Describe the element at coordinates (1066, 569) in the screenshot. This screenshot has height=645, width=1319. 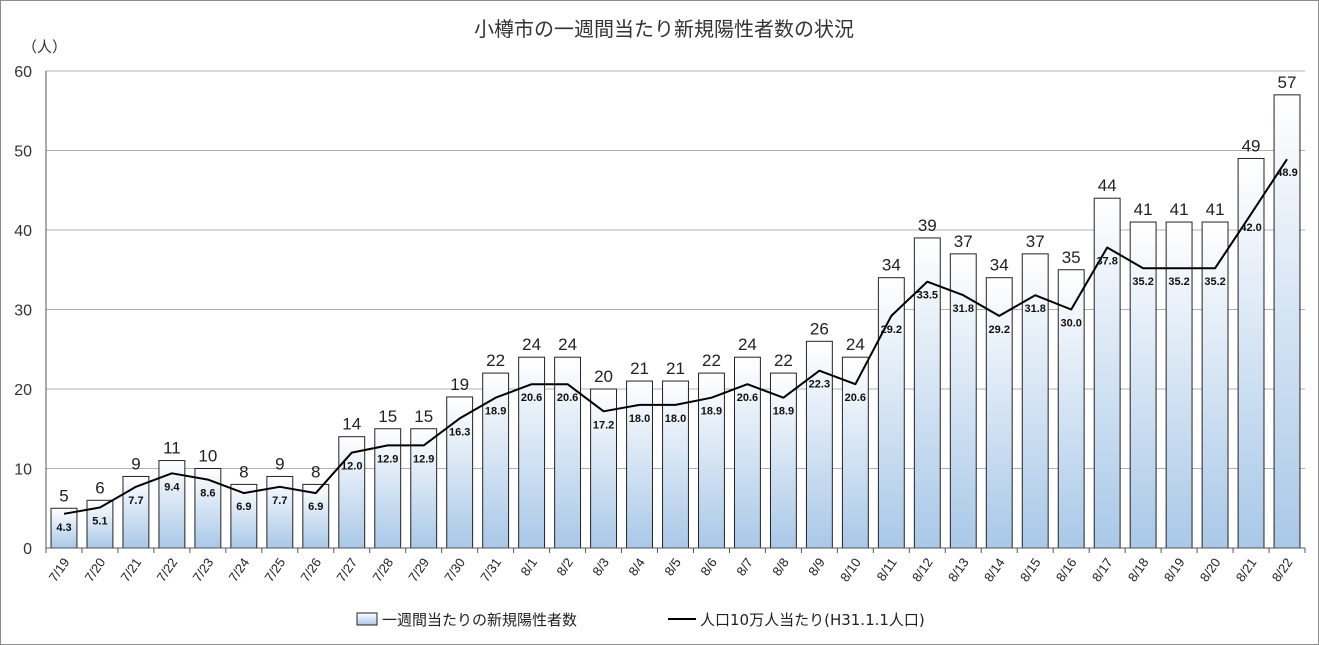
I see `x-tick-label: 8/16` at that location.